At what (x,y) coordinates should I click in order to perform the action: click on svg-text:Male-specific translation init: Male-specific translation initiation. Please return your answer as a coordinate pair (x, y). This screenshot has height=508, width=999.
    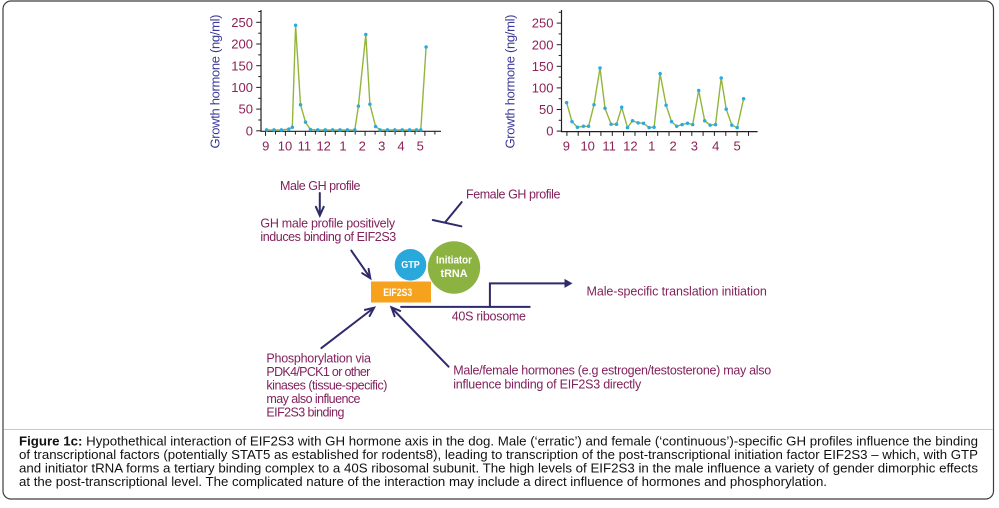
    Looking at the image, I should click on (677, 292).